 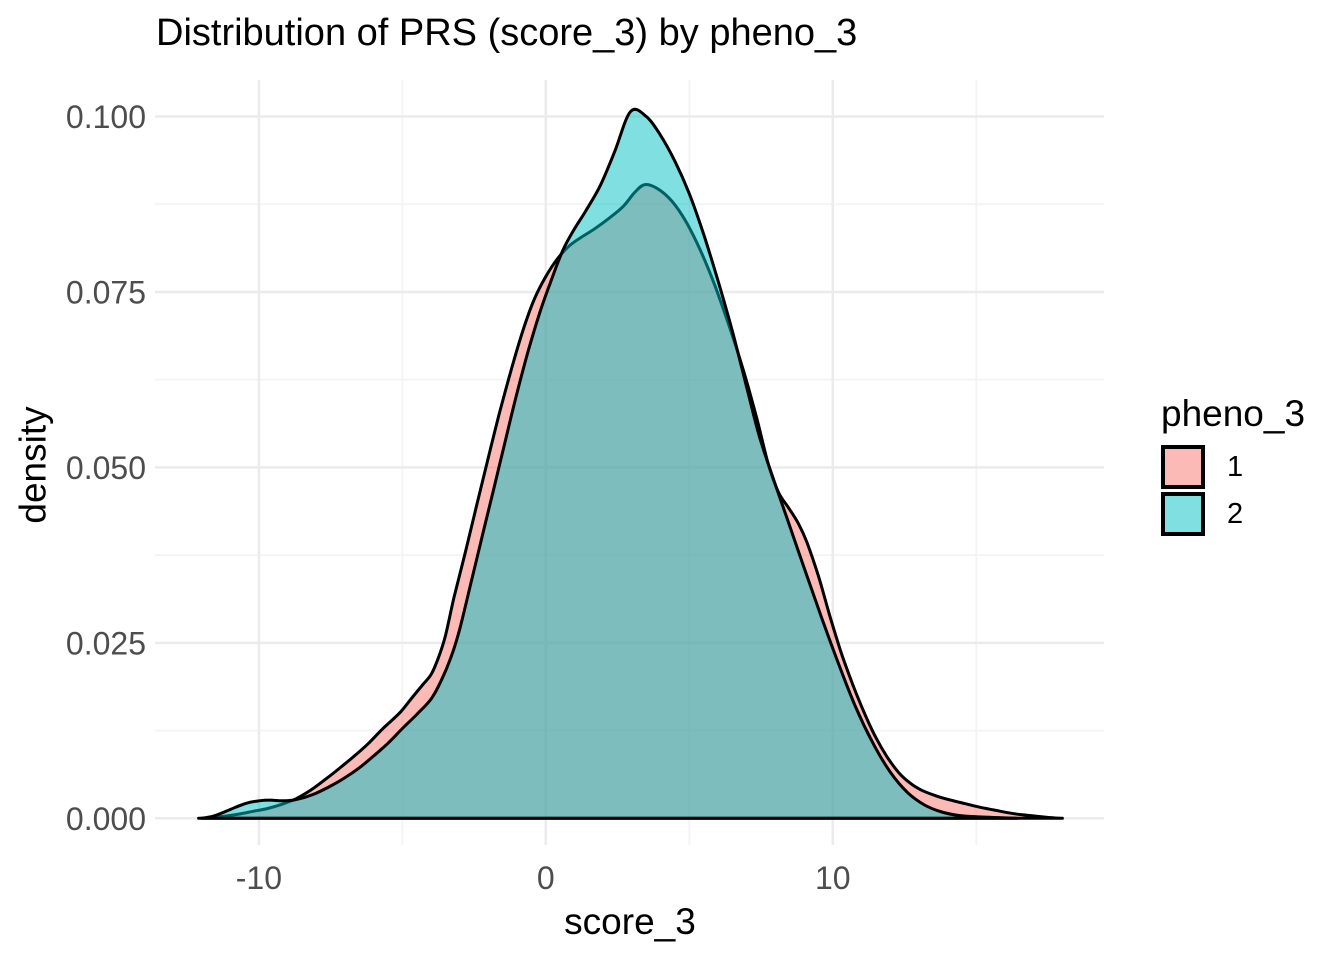 I want to click on chart-title: Distribution of PRS (score_3) by pheno_3, so click(x=507, y=33).